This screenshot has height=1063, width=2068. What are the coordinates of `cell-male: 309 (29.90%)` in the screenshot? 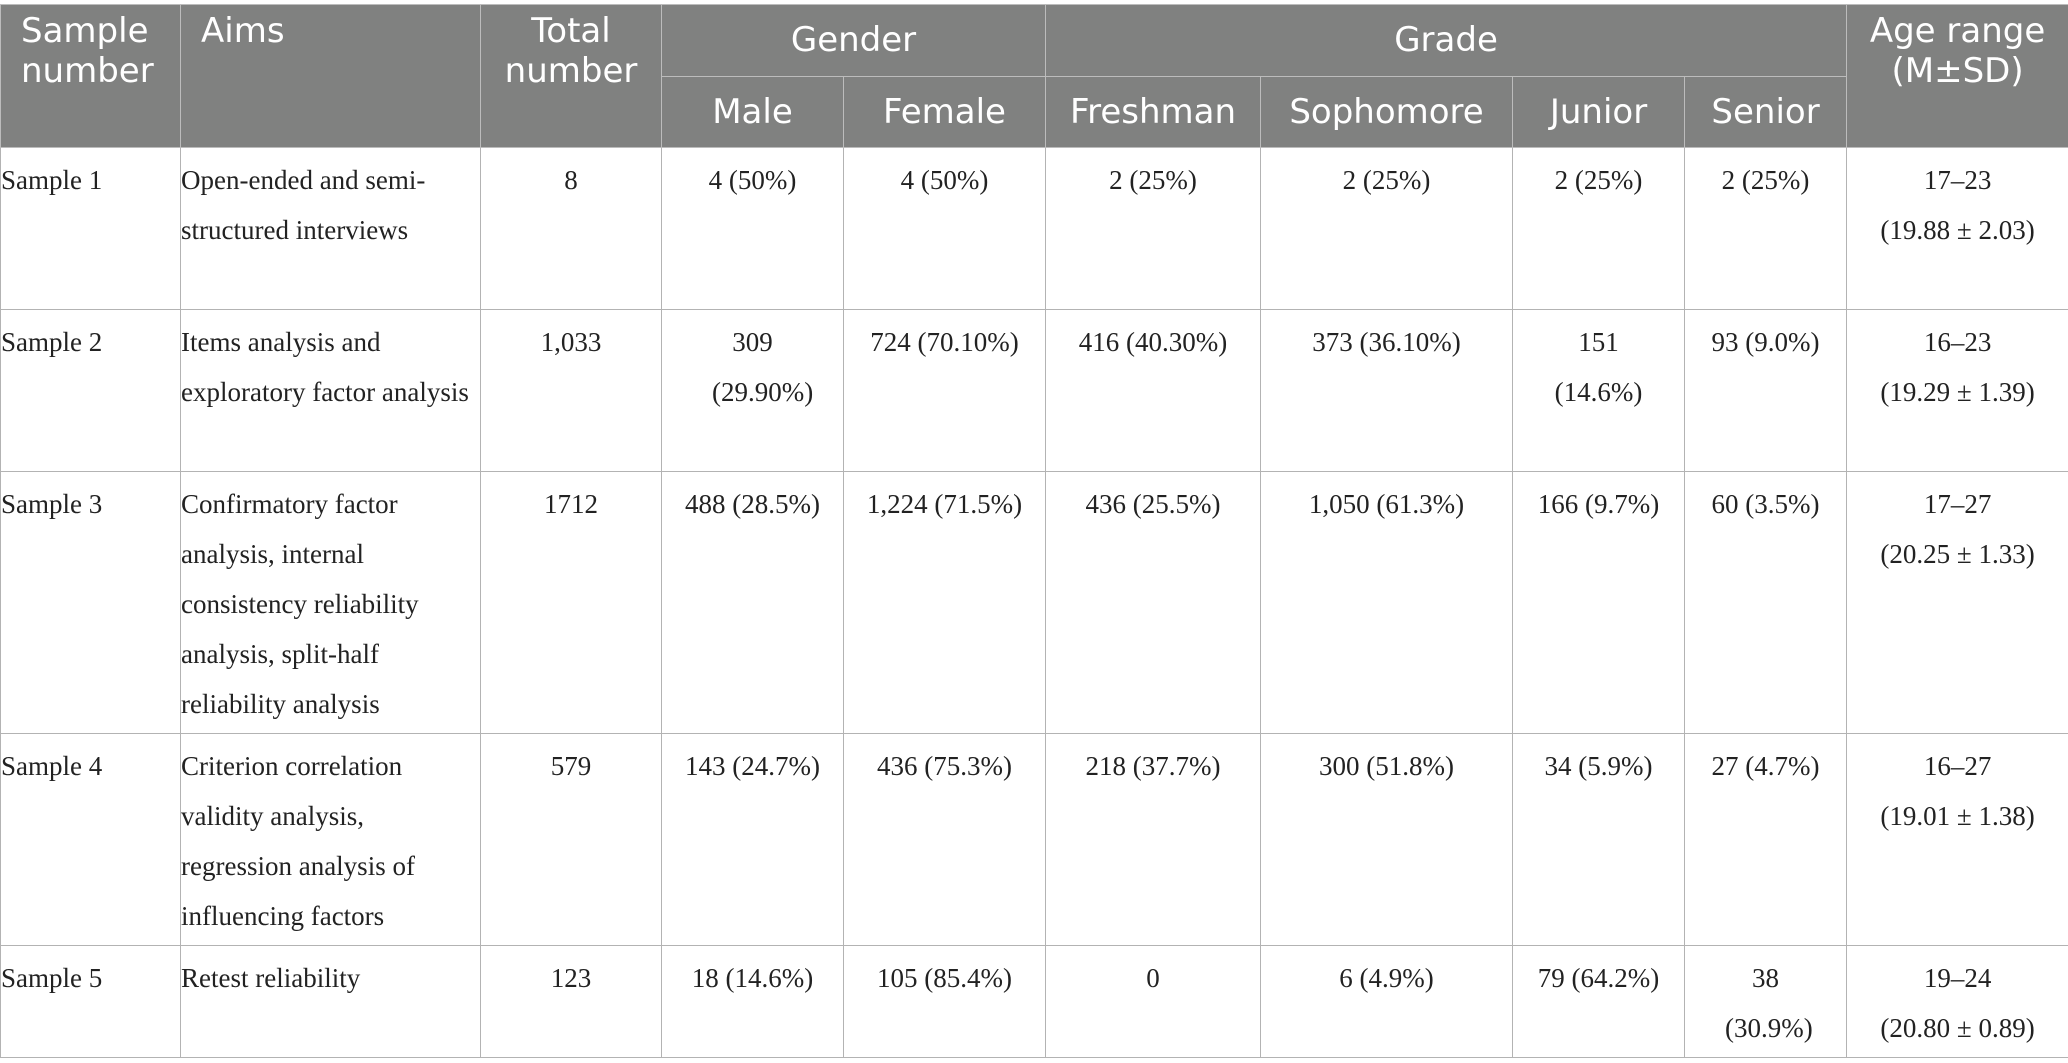 It's located at (752, 390).